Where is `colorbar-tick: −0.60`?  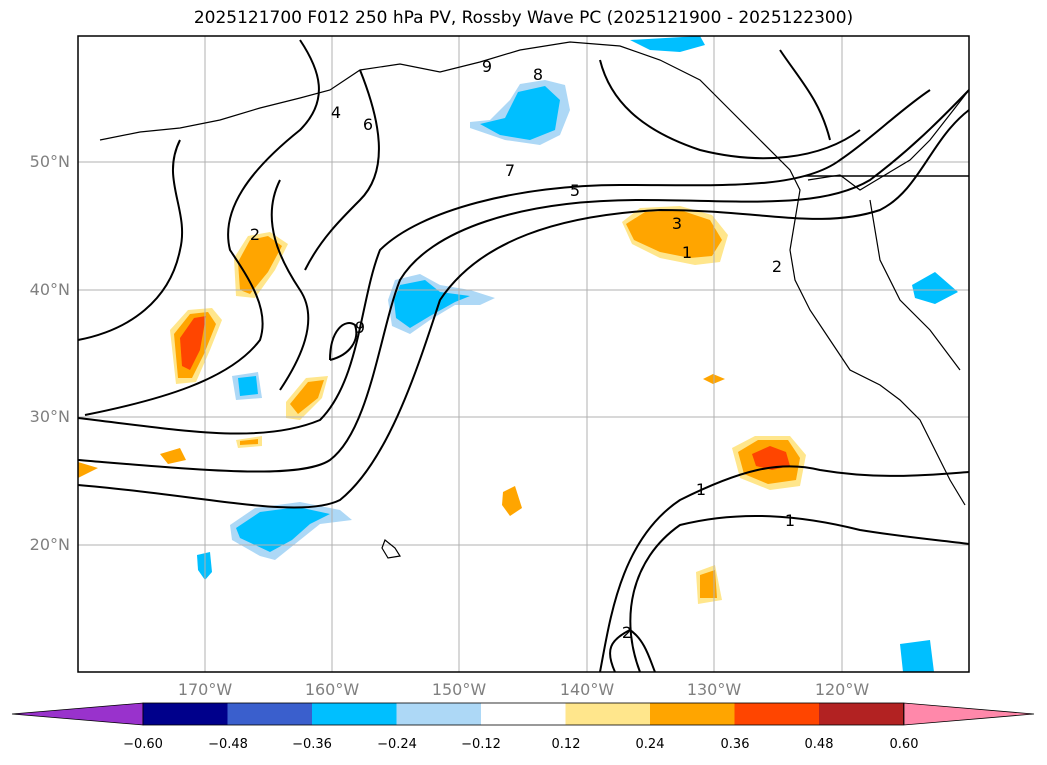 colorbar-tick: −0.60 is located at coordinates (143, 744).